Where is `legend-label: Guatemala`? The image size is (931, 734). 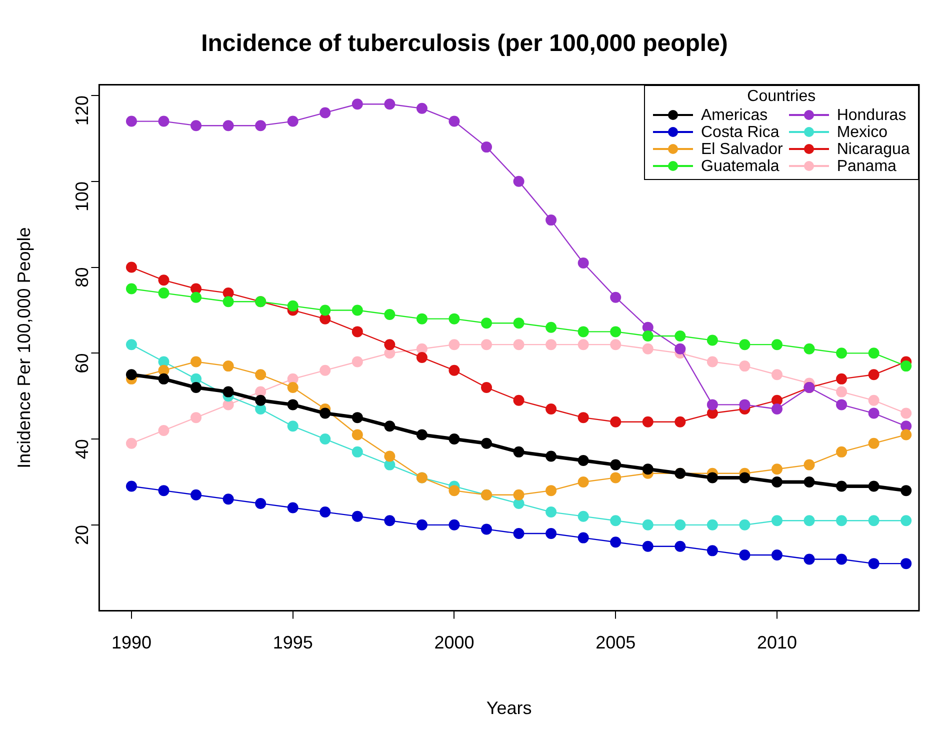
legend-label: Guatemala is located at coordinates (740, 166).